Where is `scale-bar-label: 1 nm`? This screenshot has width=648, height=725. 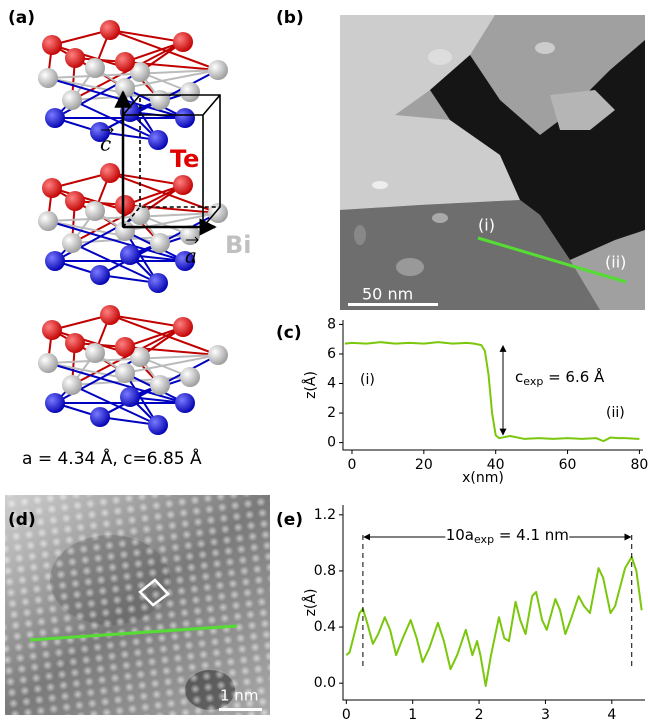 scale-bar-label: 1 nm is located at coordinates (239, 696).